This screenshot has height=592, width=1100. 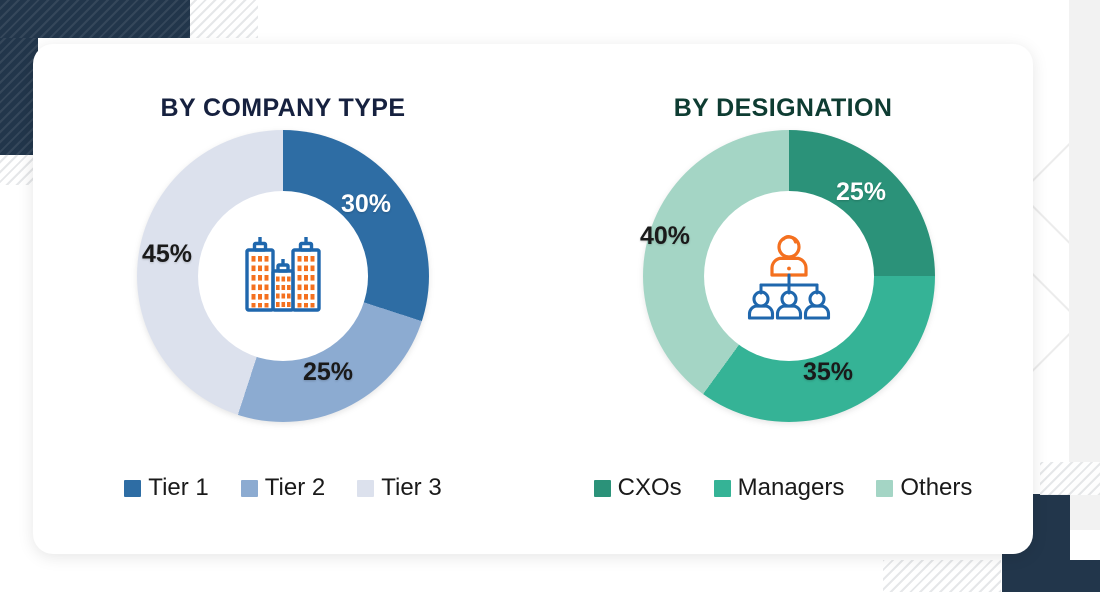 I want to click on legend-item-tier-1: Tier 1, so click(x=166, y=488).